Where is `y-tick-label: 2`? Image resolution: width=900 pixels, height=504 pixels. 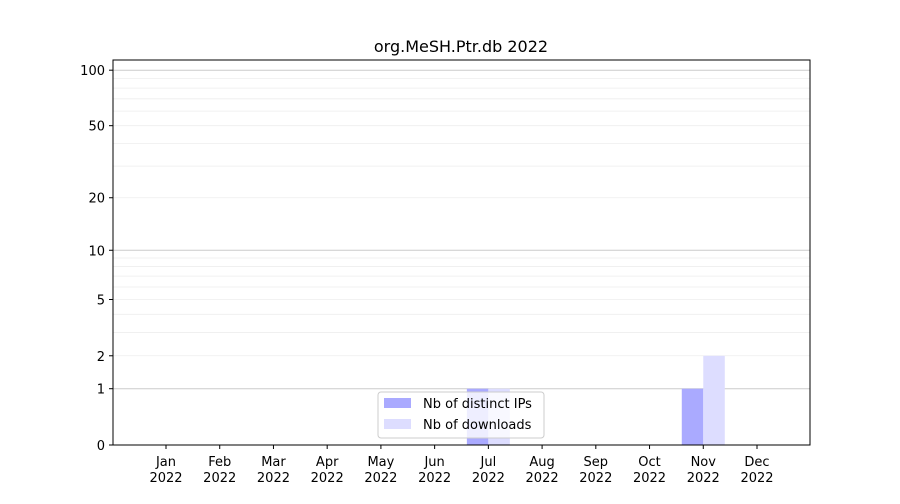
y-tick-label: 2 is located at coordinates (101, 357).